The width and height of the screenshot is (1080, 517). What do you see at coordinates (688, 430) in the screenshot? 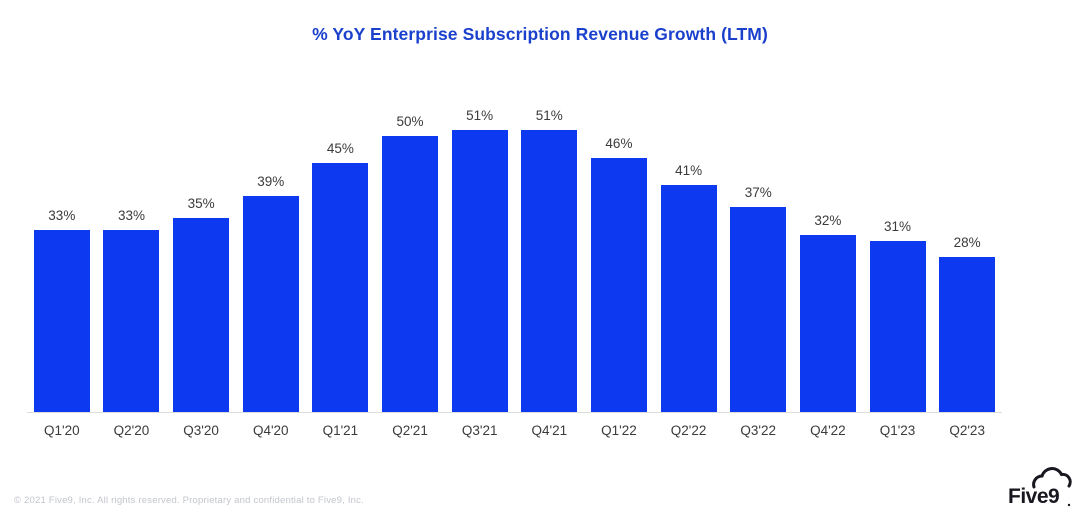
I see `x-axis-label: Q2'22` at bounding box center [688, 430].